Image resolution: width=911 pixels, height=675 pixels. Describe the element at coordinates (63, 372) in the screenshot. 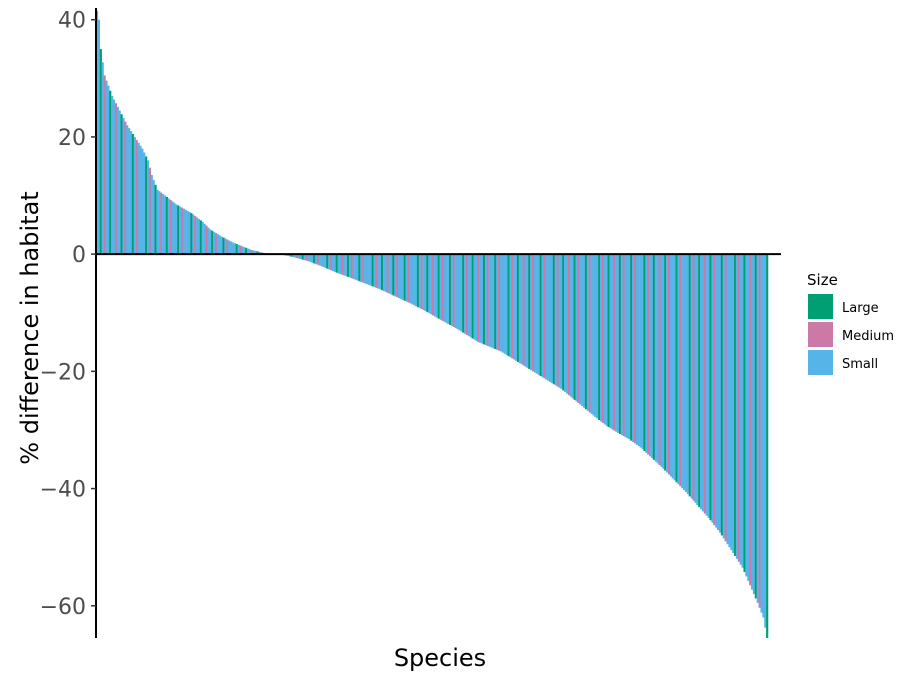

I see `y-tick-label: −20` at that location.